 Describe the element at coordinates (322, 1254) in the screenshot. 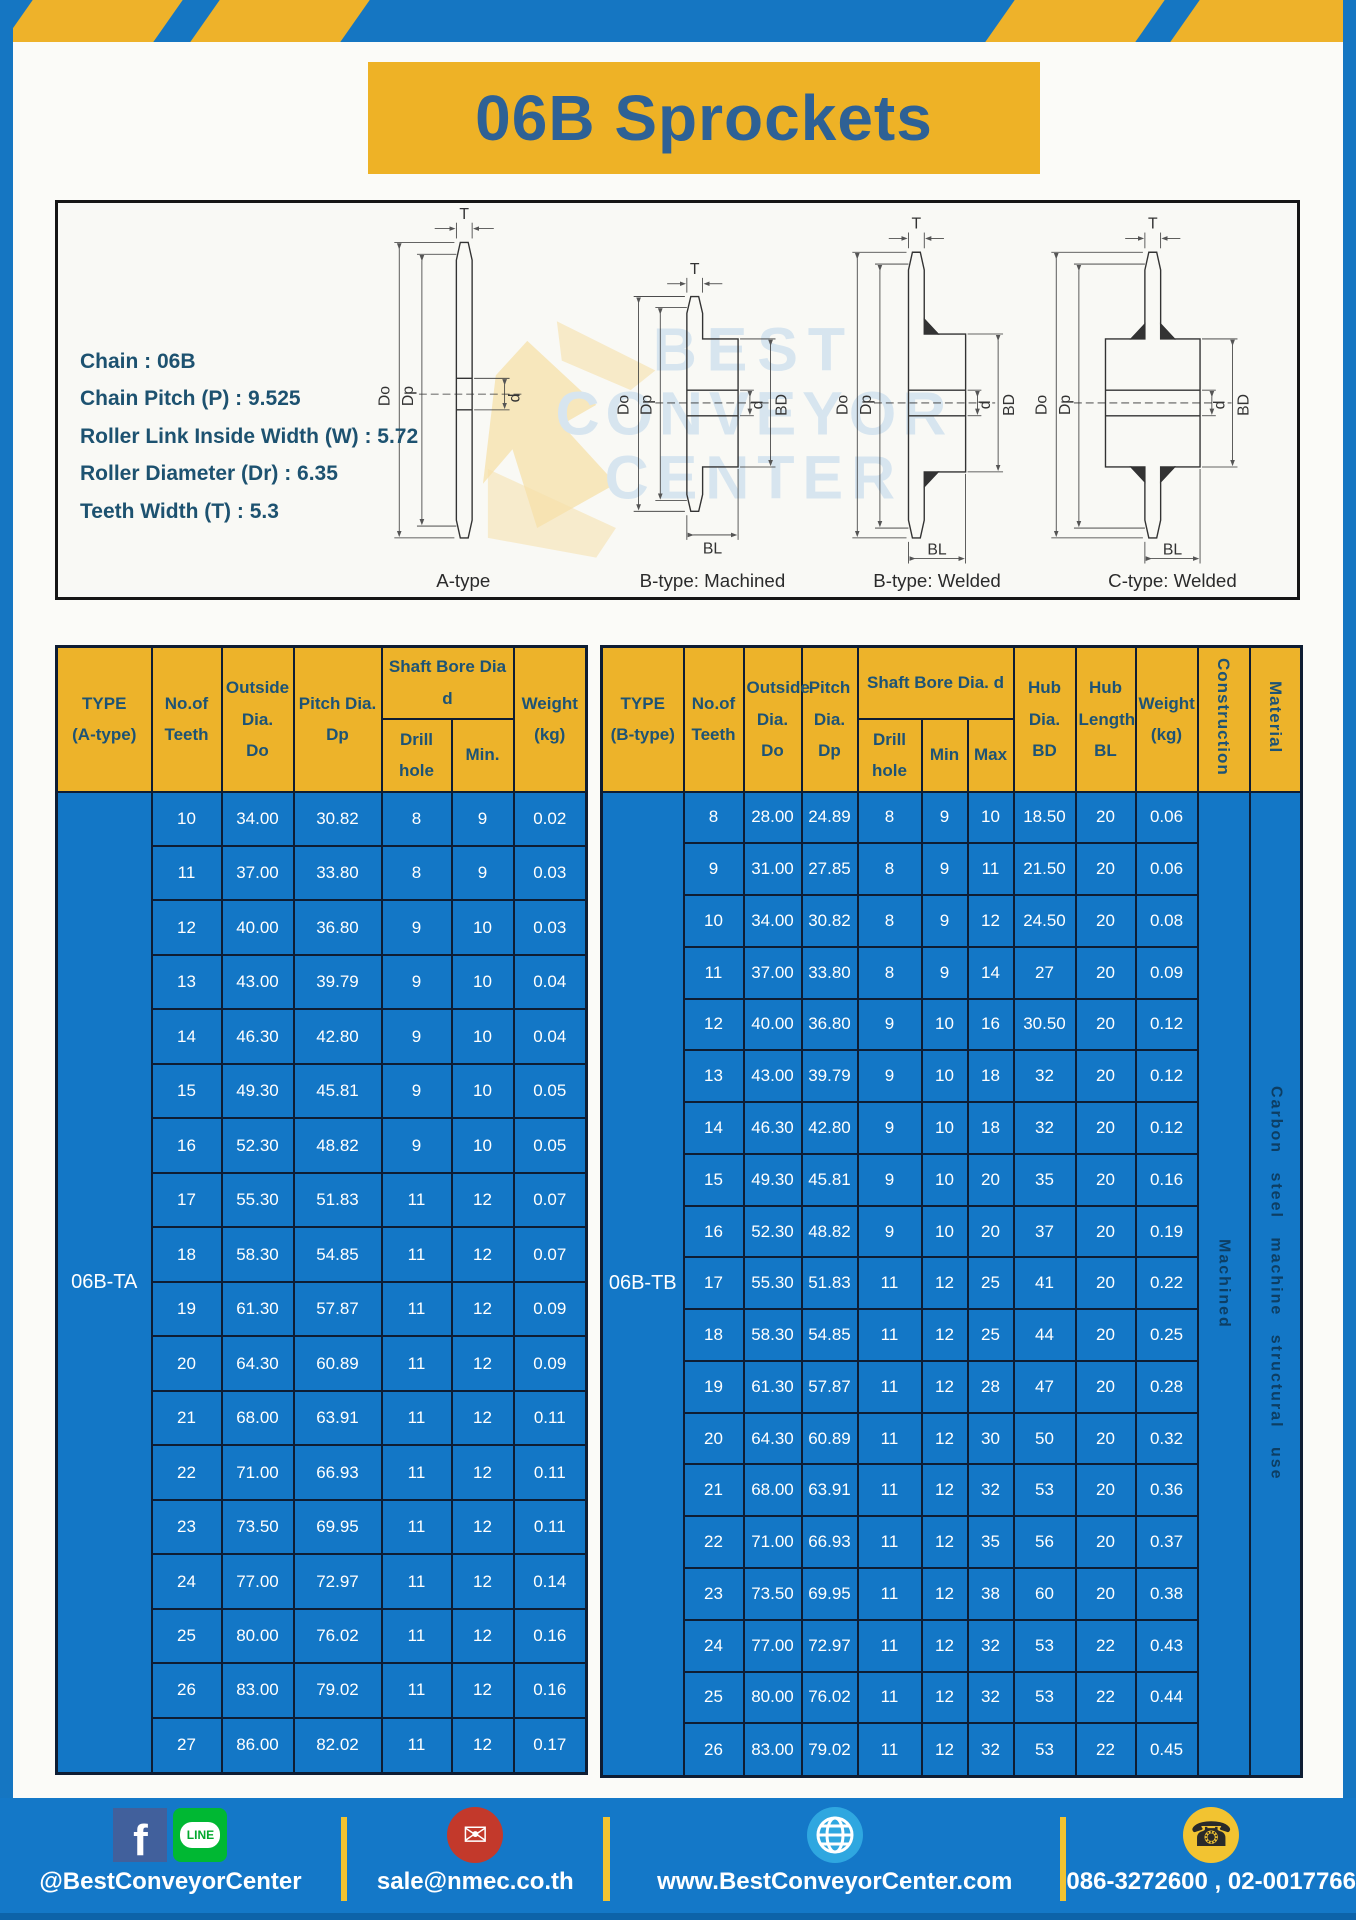

I see `table-row: 18 58.30 54.85 11 12 0.07` at that location.